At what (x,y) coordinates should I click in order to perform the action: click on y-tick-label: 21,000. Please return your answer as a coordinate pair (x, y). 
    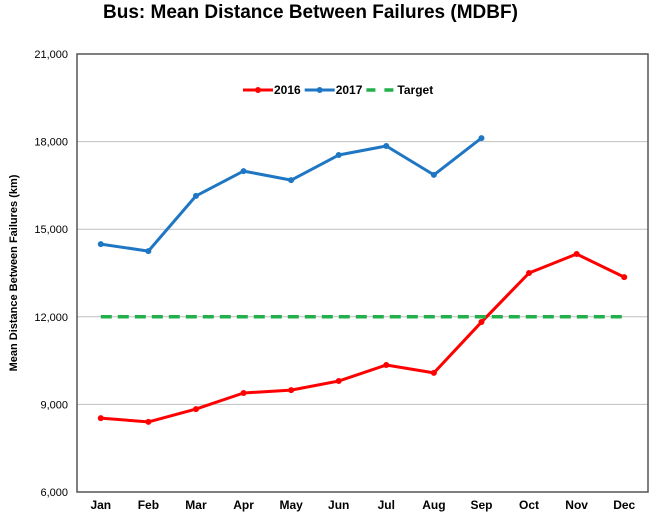
    Looking at the image, I should click on (51, 55).